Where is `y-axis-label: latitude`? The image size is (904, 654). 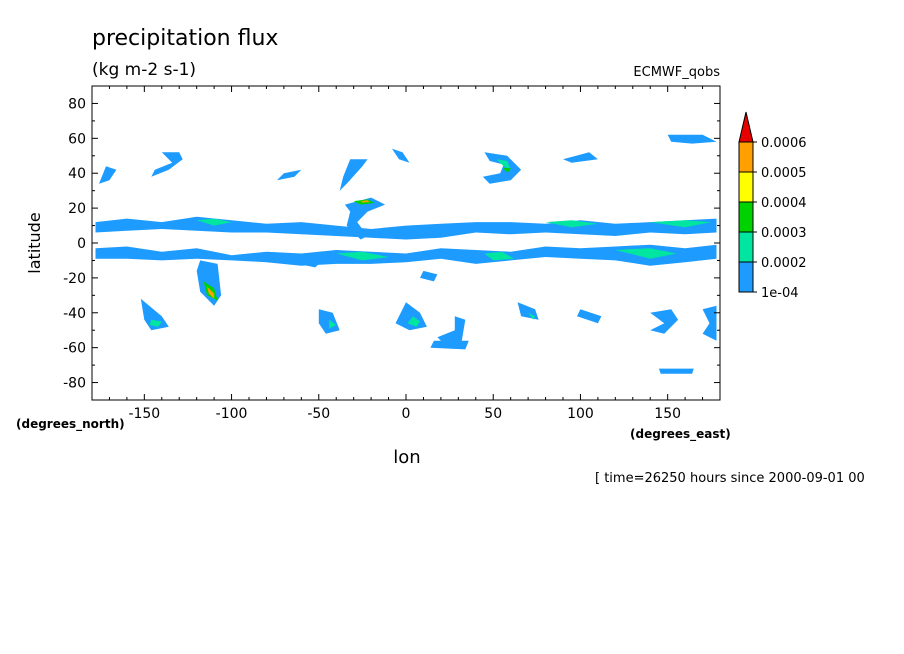 y-axis-label: latitude is located at coordinates (34, 242).